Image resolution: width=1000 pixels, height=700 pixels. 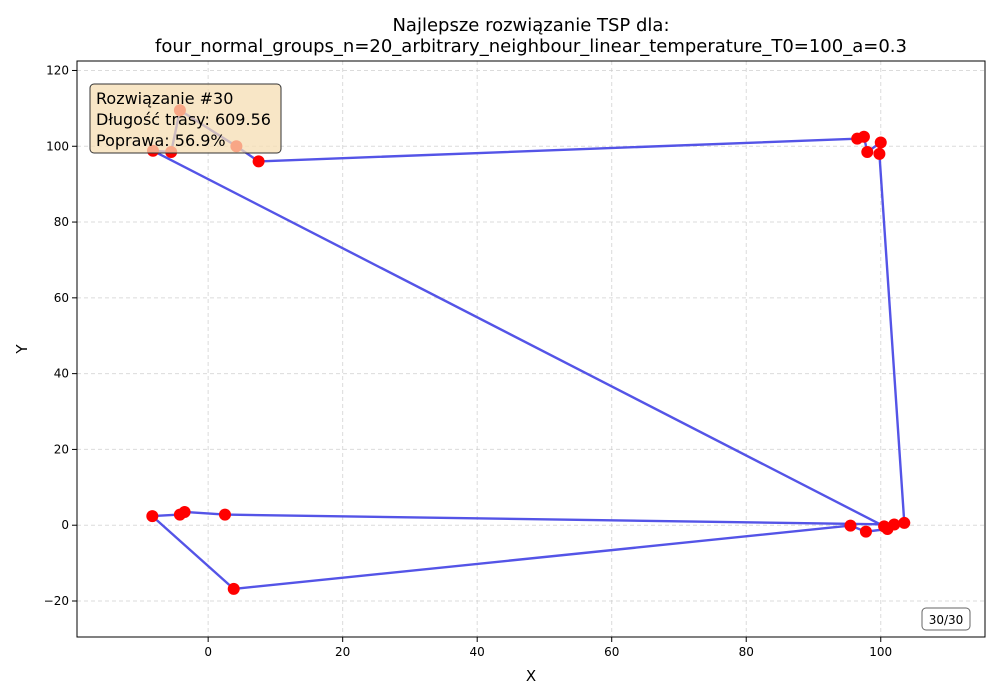 I want to click on info-box-background, so click(x=185, y=118).